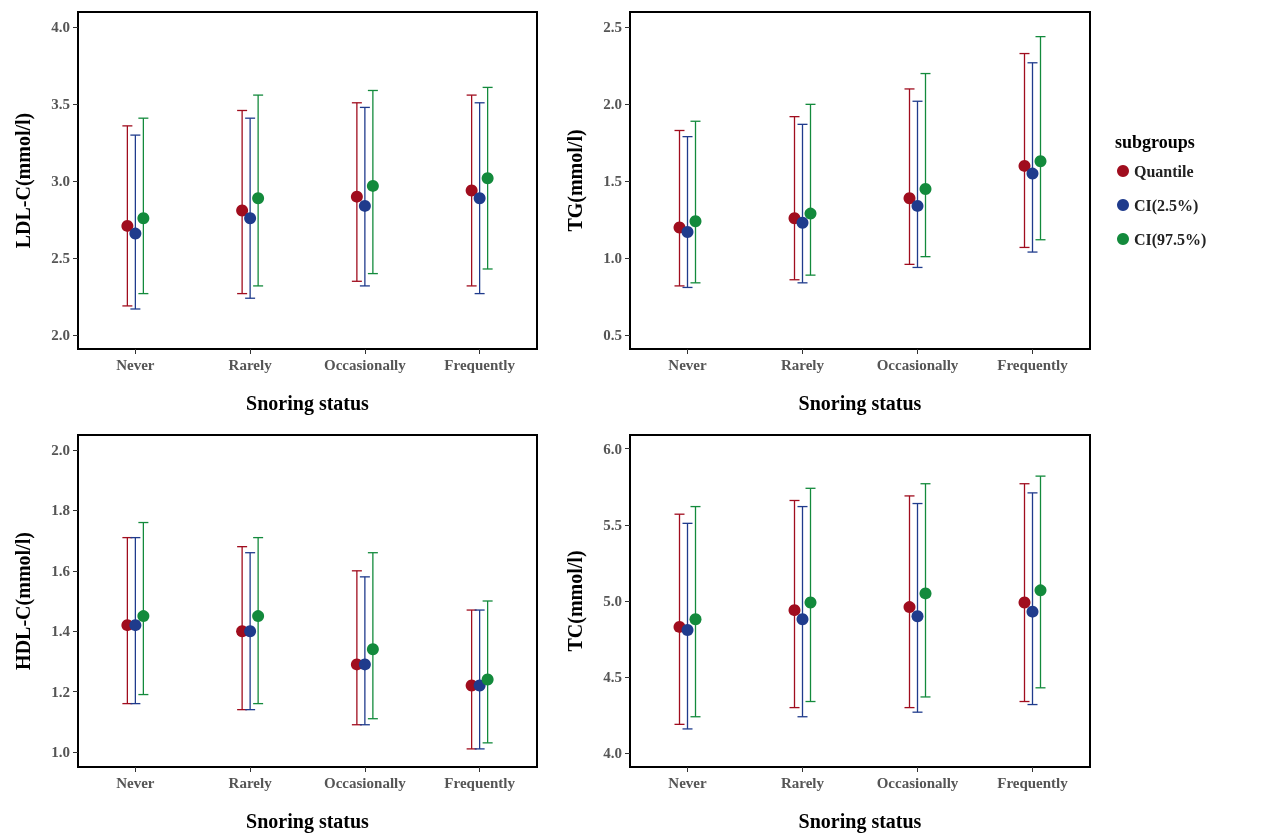 The width and height of the screenshot is (1285, 836). I want to click on y-tick-label: 0.5, so click(612, 335).